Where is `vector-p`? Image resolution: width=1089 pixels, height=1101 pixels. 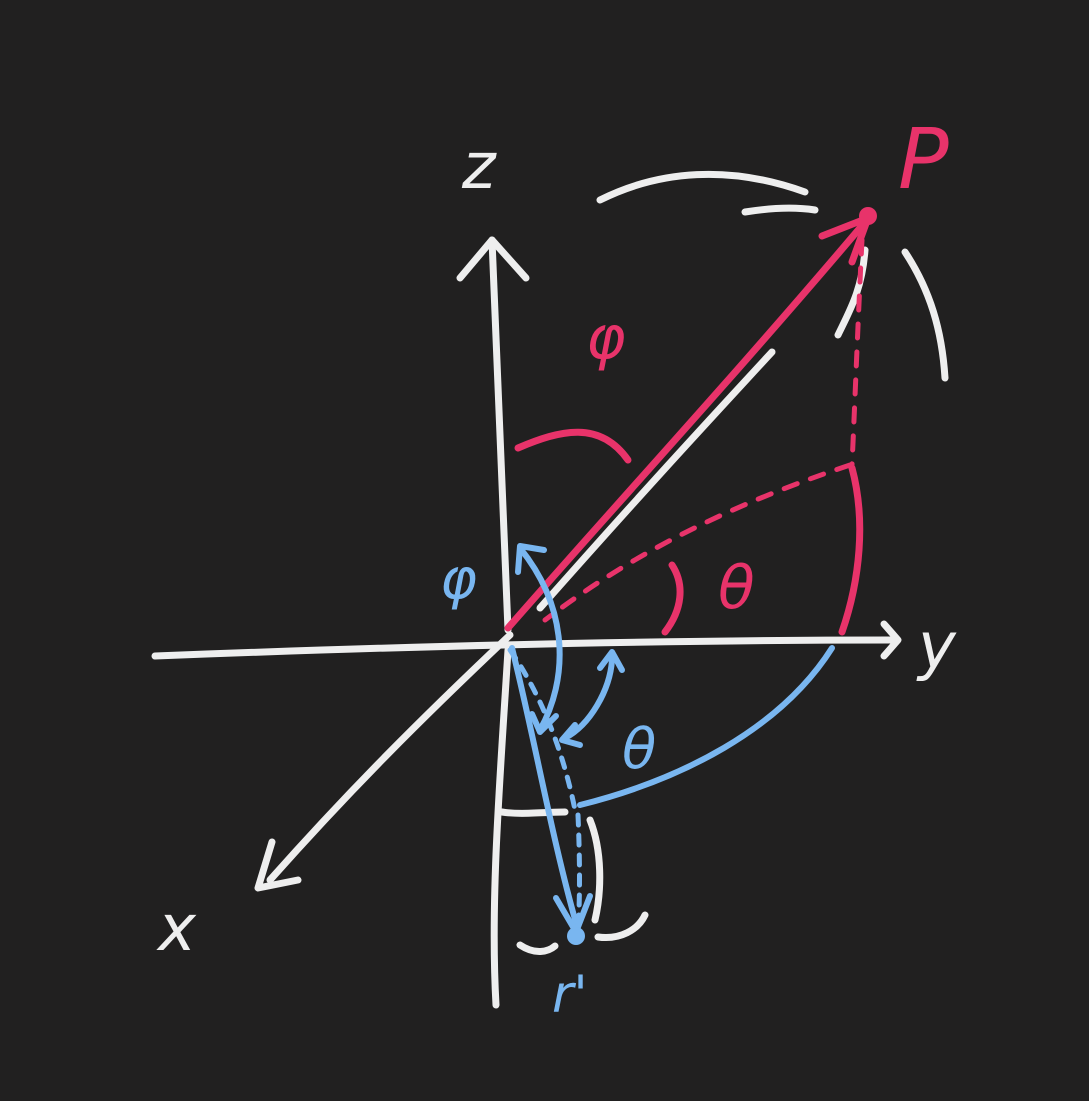
vector-p is located at coordinates (690, 419).